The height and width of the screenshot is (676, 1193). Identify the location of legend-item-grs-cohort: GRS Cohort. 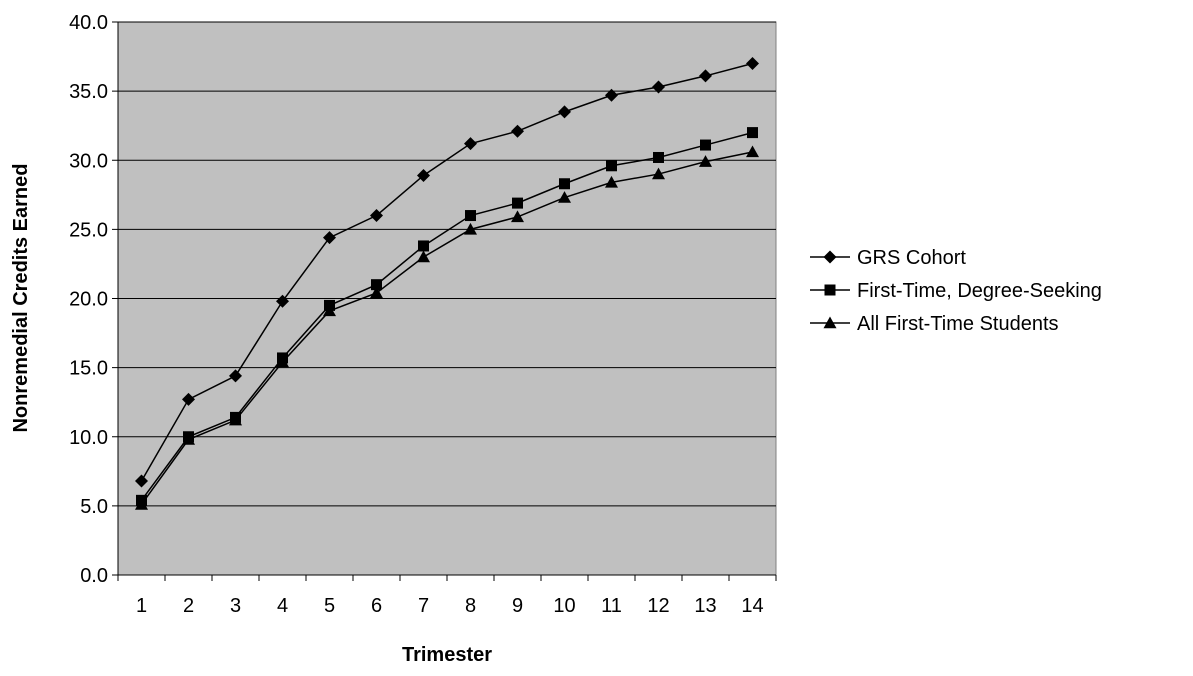
(888, 258).